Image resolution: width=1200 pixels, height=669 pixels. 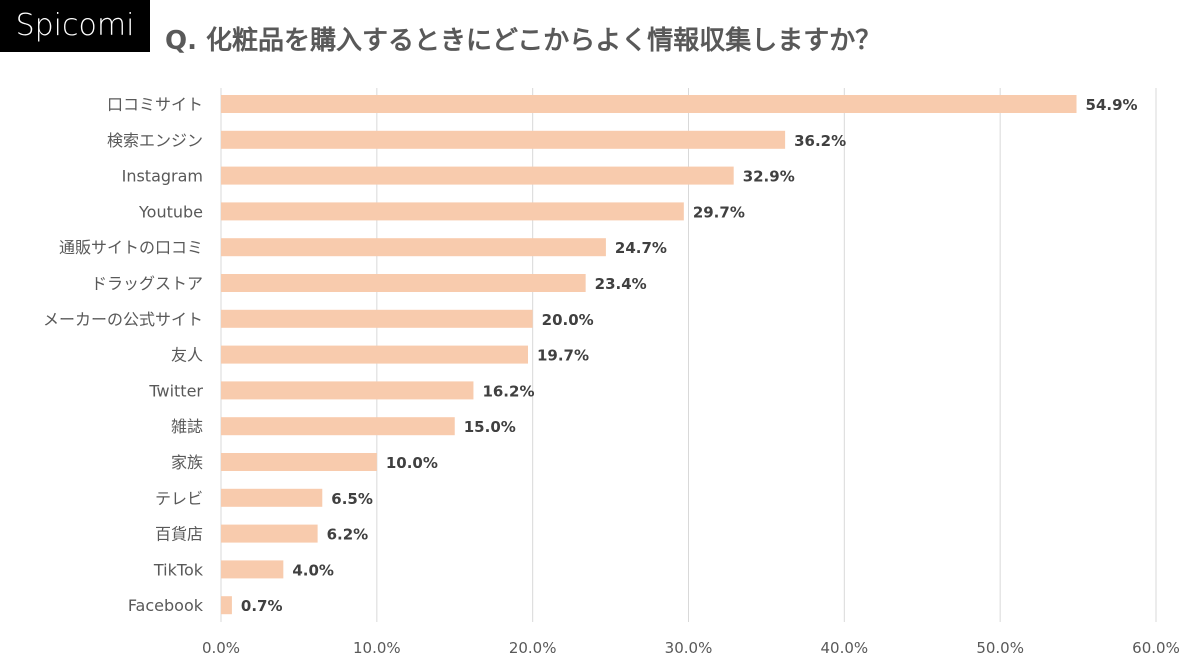 What do you see at coordinates (155, 104) in the screenshot?
I see `category-label: 口コミサイト` at bounding box center [155, 104].